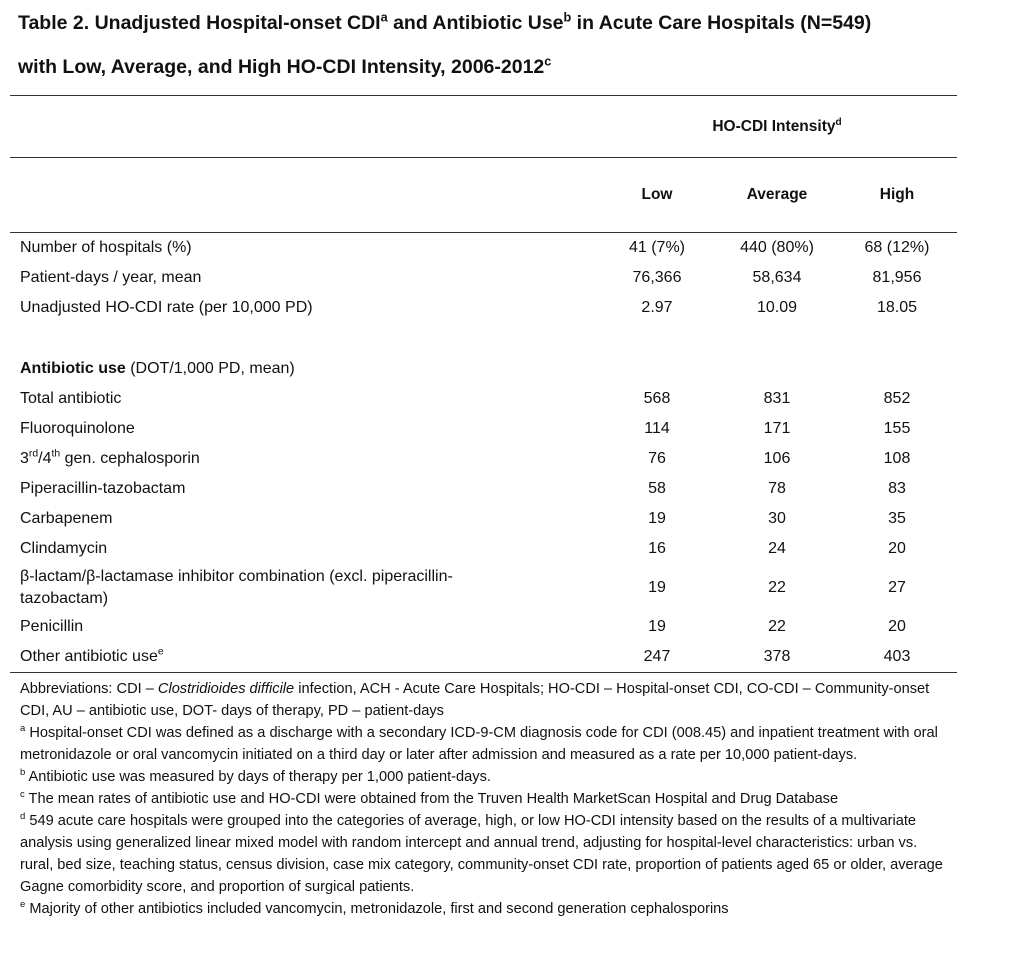 The image size is (1036, 957). What do you see at coordinates (73, 368) in the screenshot?
I see `text-run: Antibiotic use` at bounding box center [73, 368].